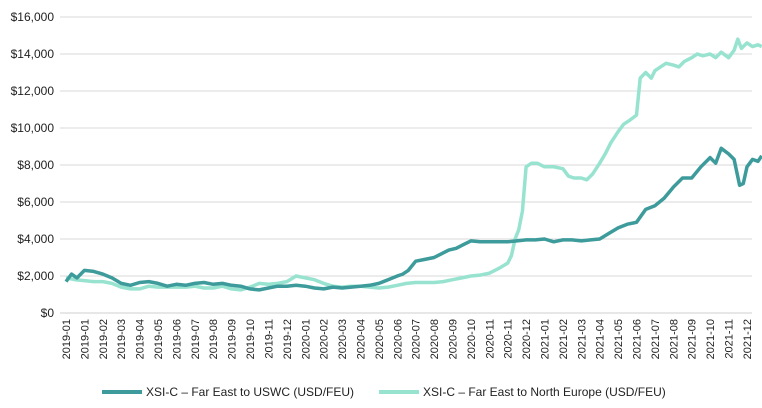  What do you see at coordinates (251, 339) in the screenshot?
I see `x-tick-label: 2019-10` at bounding box center [251, 339].